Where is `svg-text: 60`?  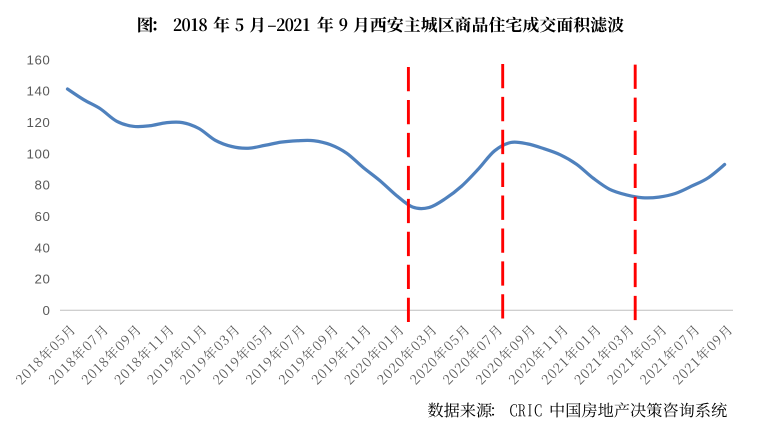
svg-text: 60 is located at coordinates (43, 216).